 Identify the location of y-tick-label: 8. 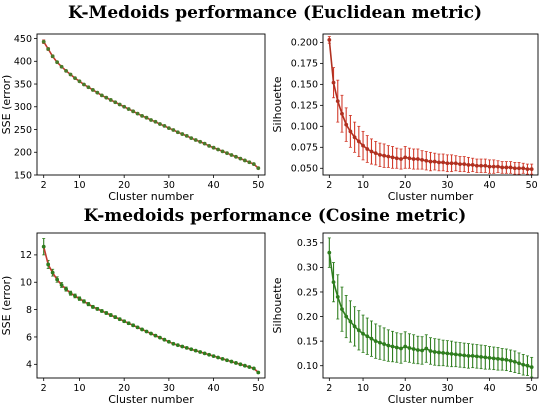
(29, 310).